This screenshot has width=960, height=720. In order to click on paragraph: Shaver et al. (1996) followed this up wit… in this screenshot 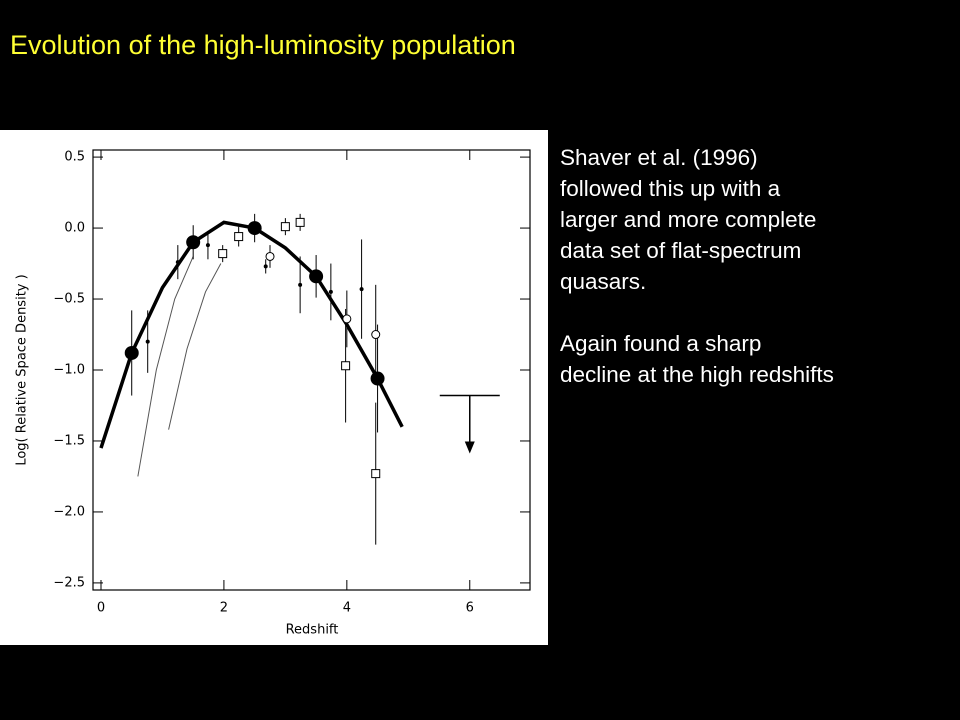, I will do `click(697, 219)`.